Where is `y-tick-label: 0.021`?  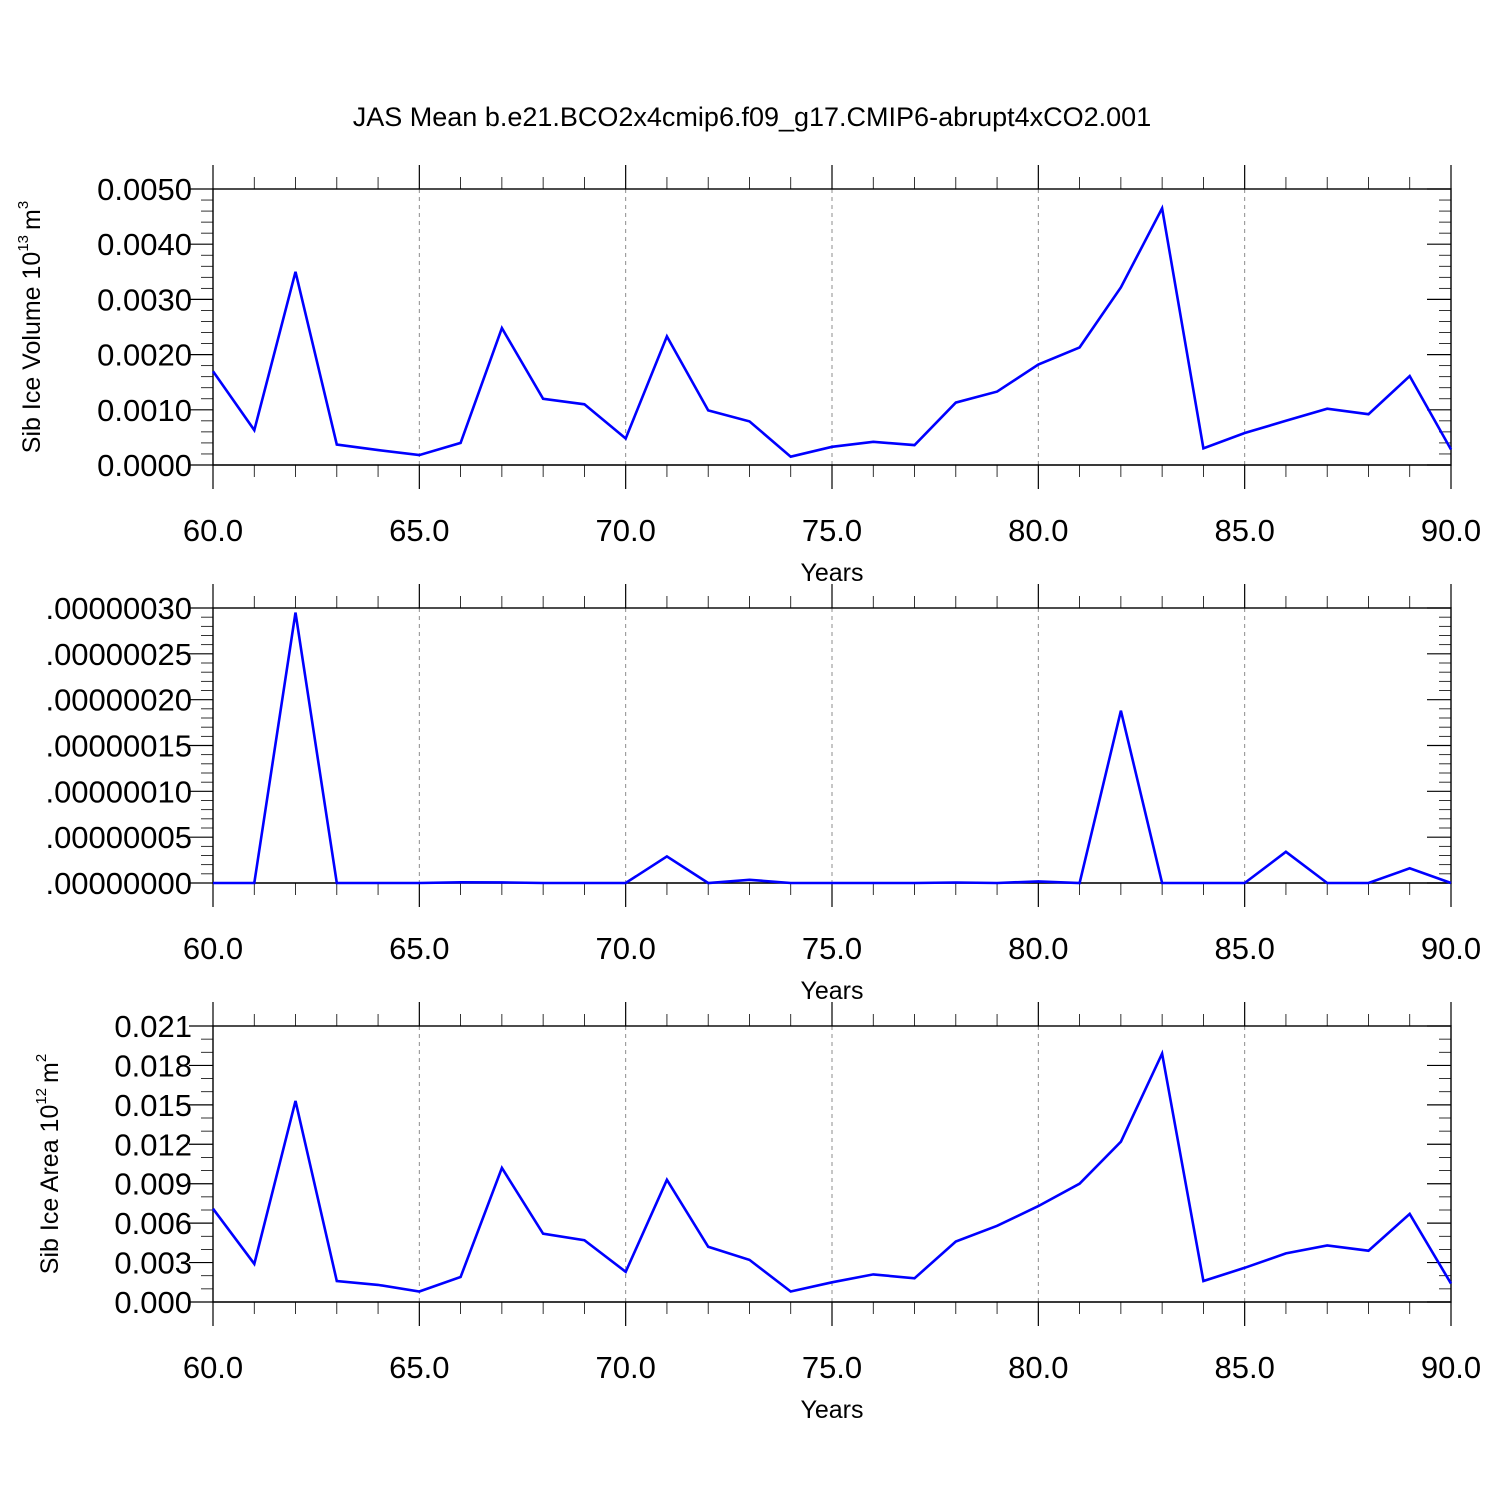
y-tick-label: 0.021 is located at coordinates (153, 1026).